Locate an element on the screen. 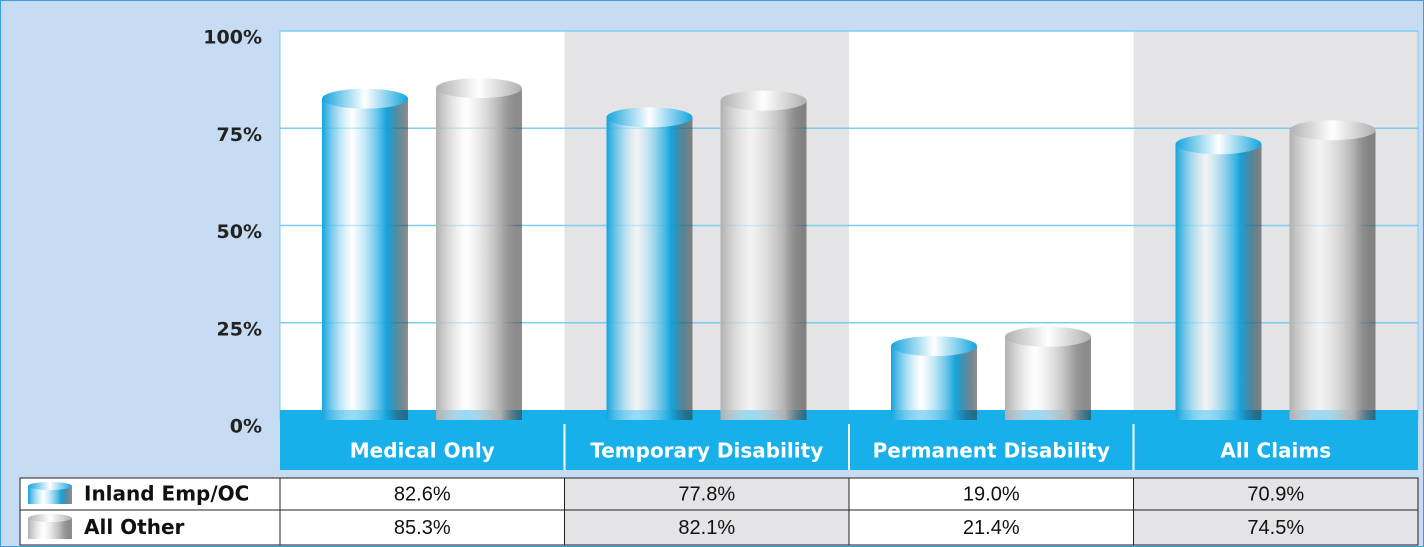  x-tick-label: Medical Only is located at coordinates (422, 451).